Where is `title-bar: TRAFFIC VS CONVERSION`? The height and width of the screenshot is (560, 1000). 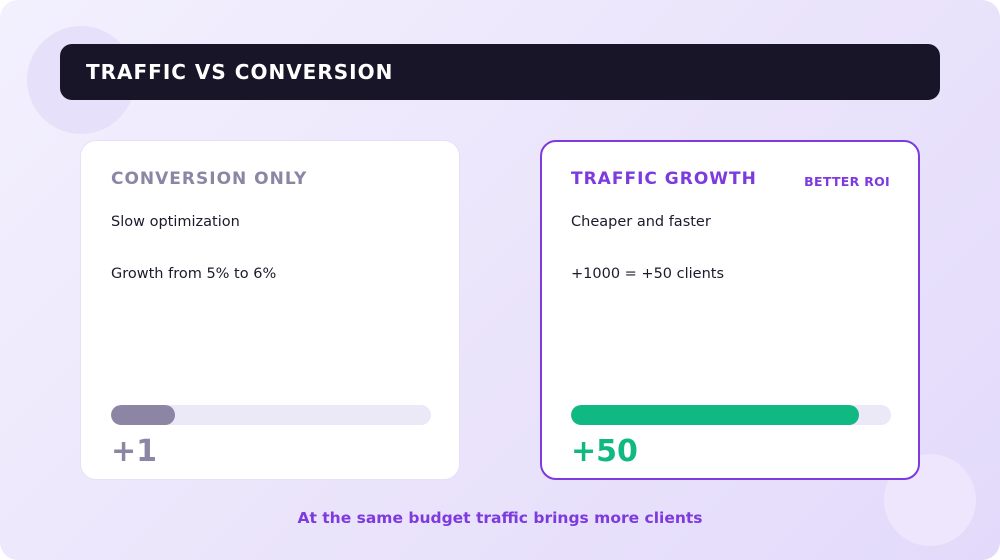
title-bar: TRAFFIC VS CONVERSION is located at coordinates (500, 72).